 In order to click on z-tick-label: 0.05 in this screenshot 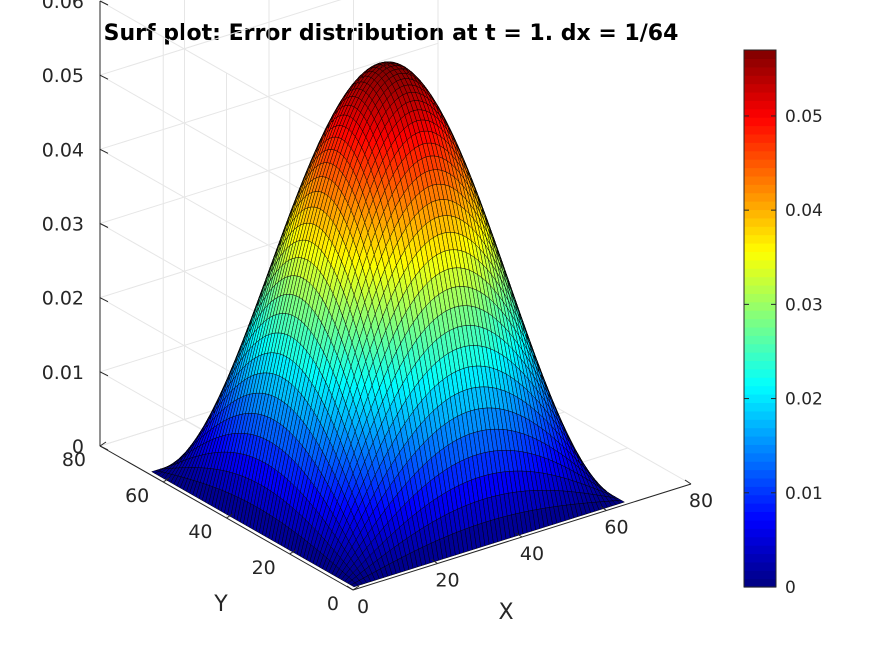, I will do `click(63, 76)`.